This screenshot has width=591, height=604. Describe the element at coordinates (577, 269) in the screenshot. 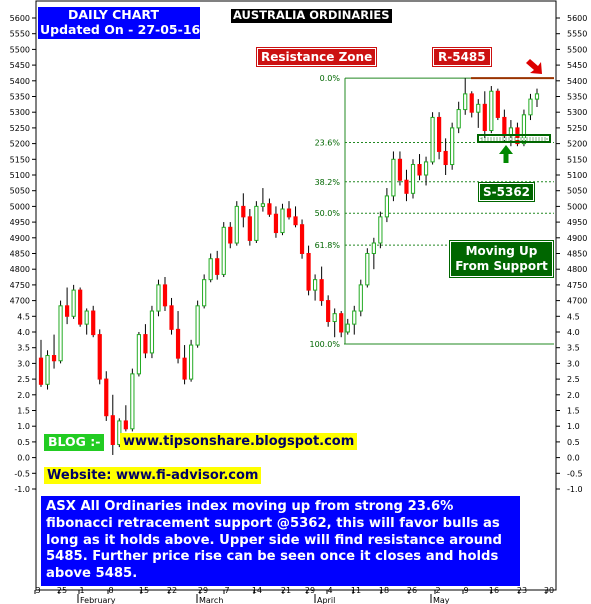

I see `y-tick-label-right: 4800` at that location.